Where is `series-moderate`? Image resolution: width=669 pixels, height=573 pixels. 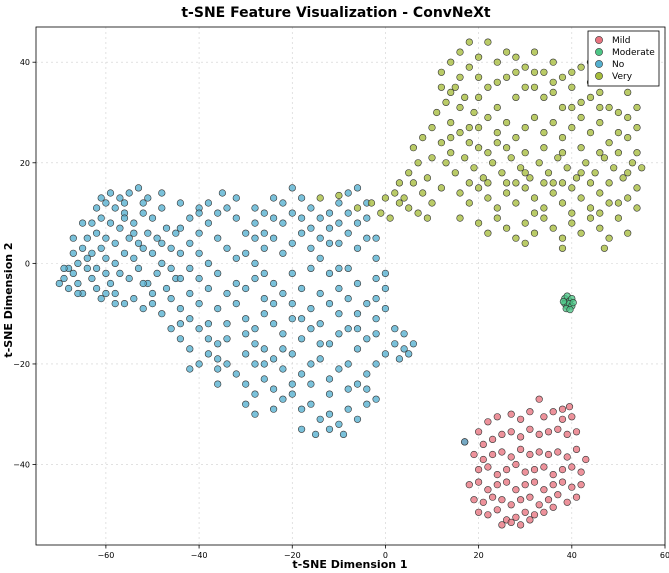
series-moderate is located at coordinates (568, 303).